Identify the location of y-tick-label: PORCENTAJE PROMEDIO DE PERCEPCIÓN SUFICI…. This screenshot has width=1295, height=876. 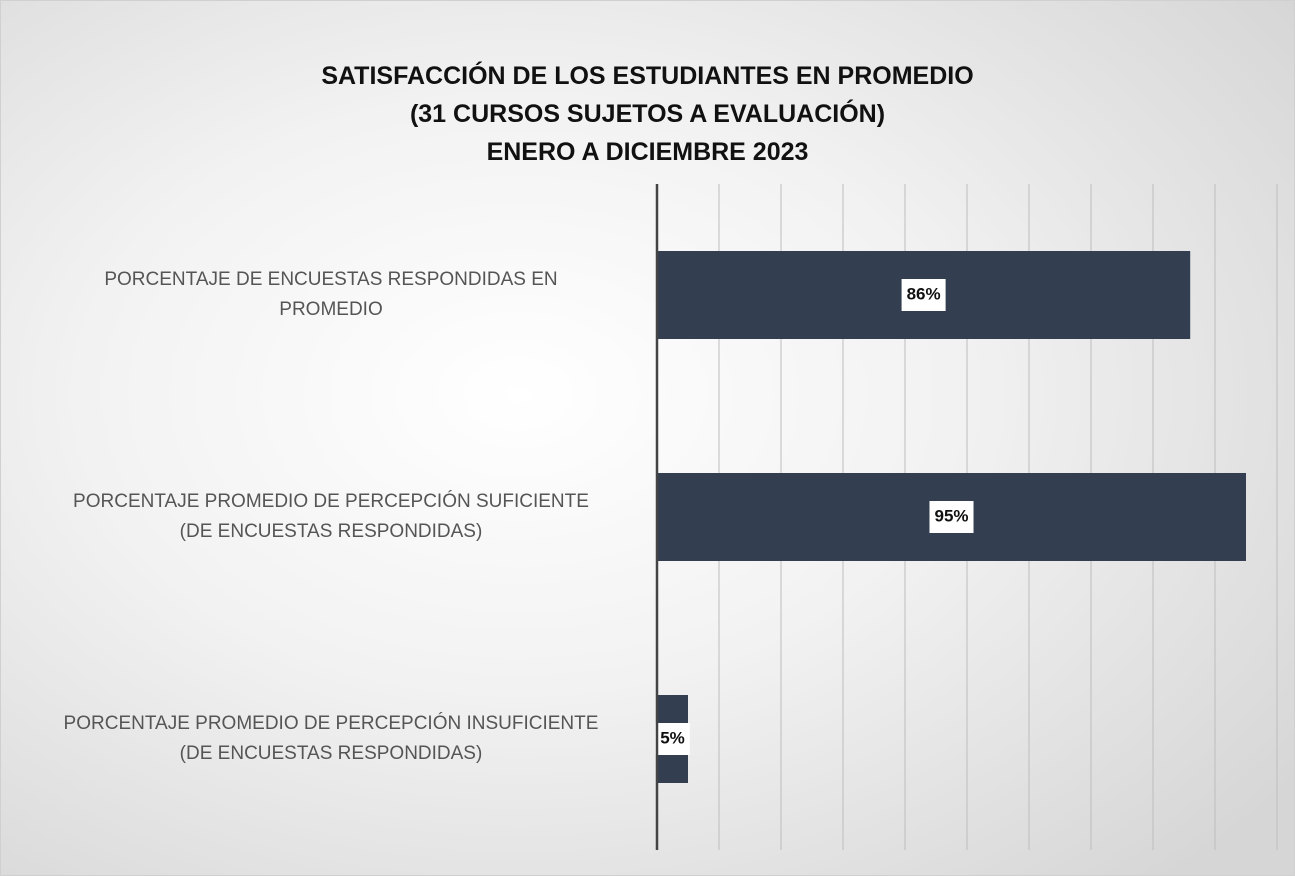
(331, 516).